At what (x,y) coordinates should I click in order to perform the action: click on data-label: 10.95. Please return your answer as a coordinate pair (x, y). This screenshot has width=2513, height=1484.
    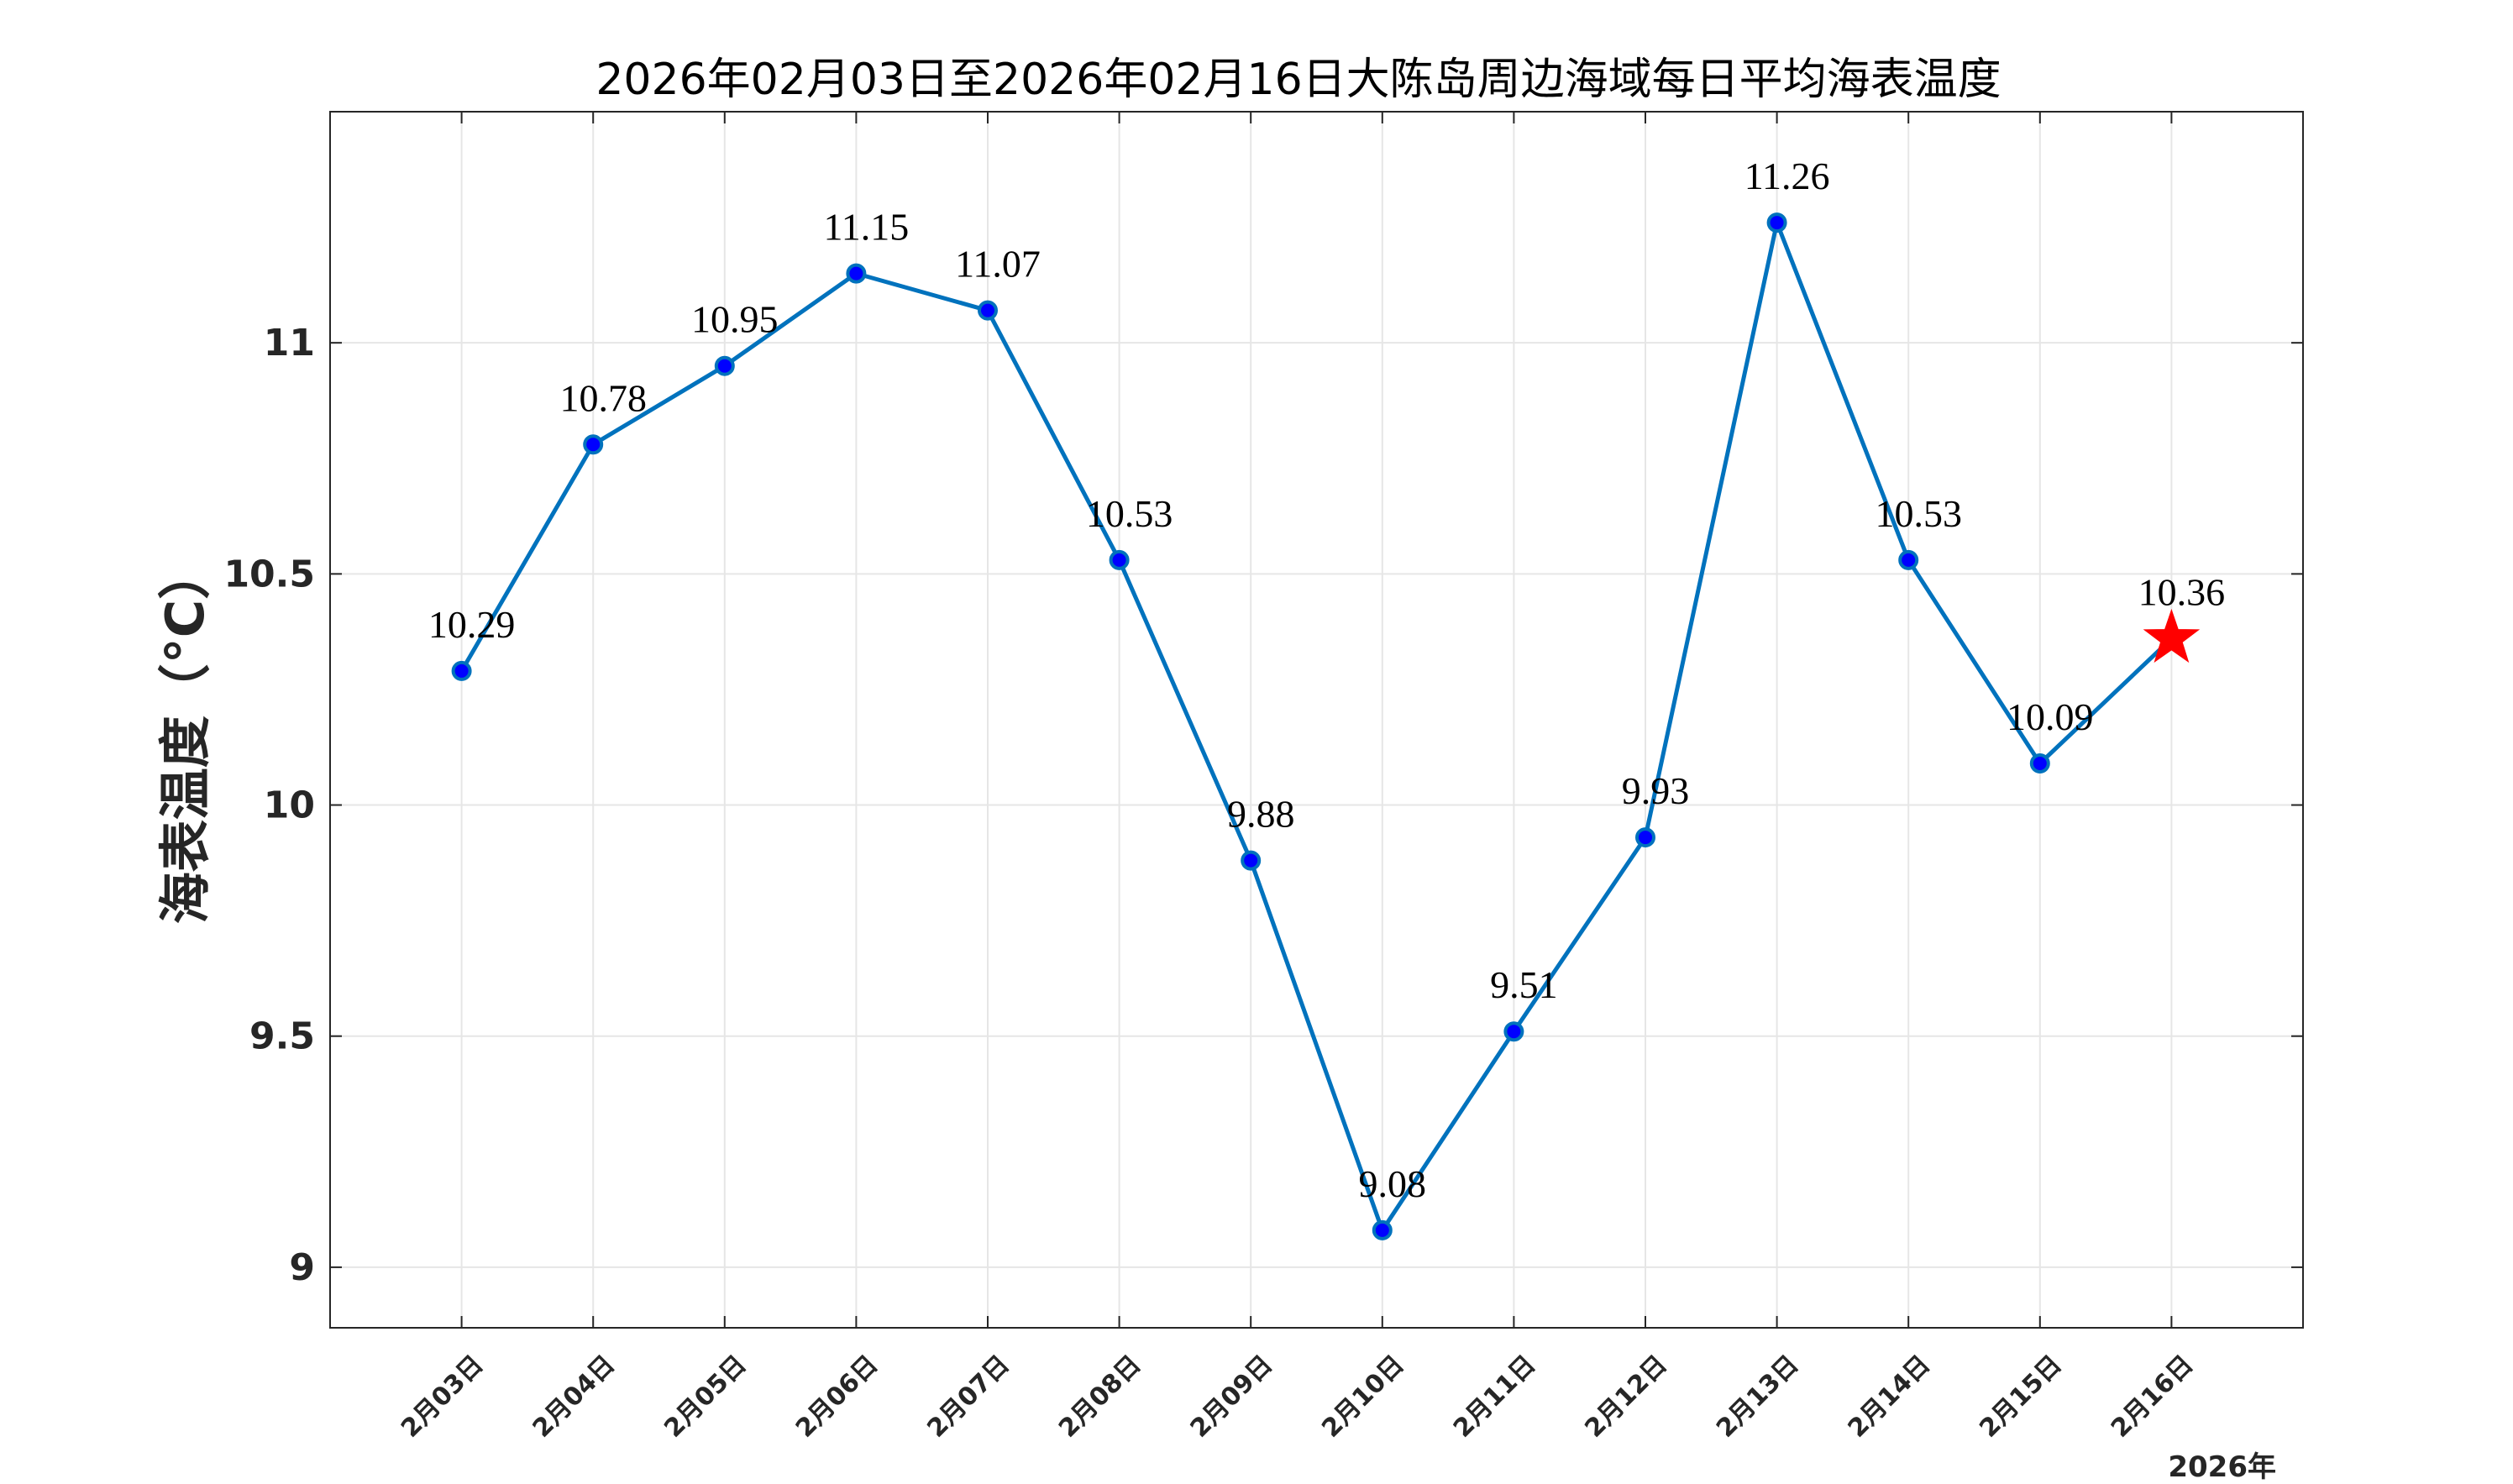
    Looking at the image, I should click on (735, 319).